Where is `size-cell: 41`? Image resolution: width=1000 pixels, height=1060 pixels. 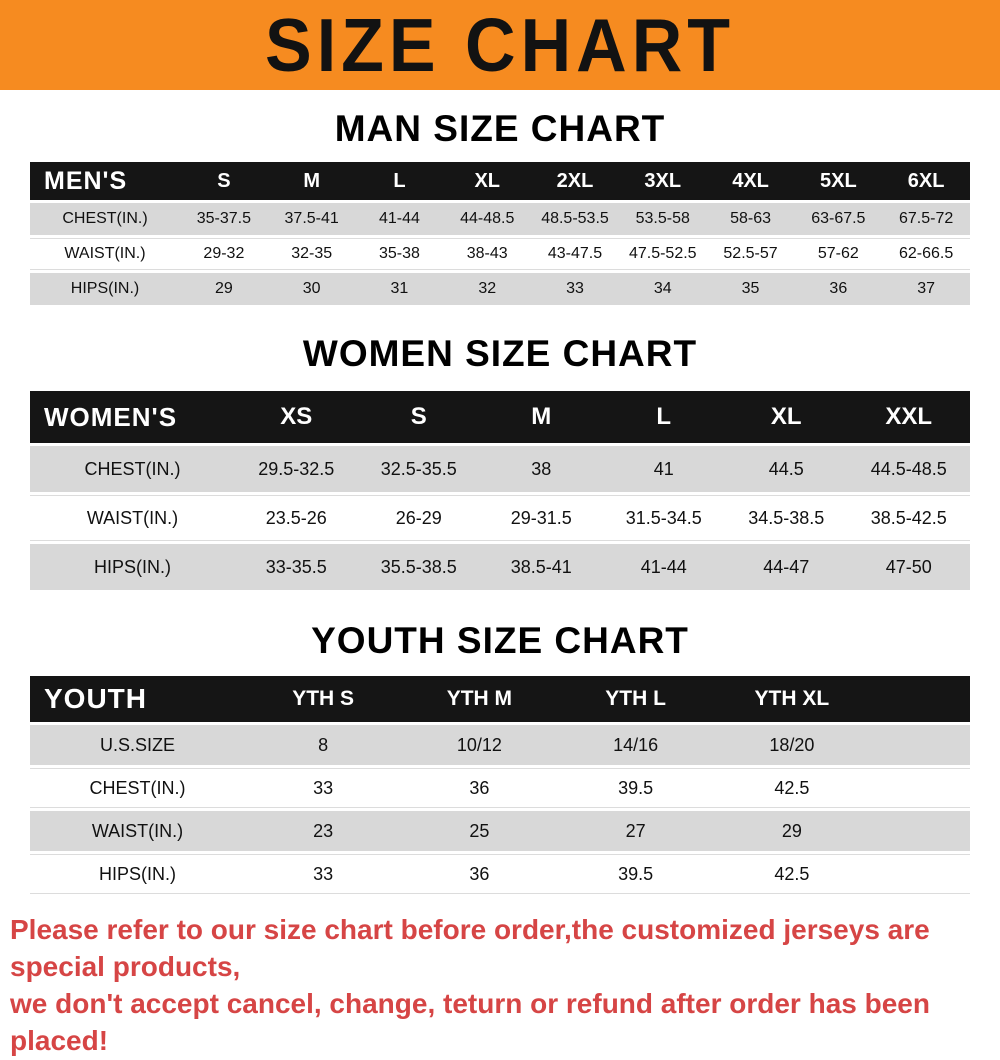 size-cell: 41 is located at coordinates (663, 468).